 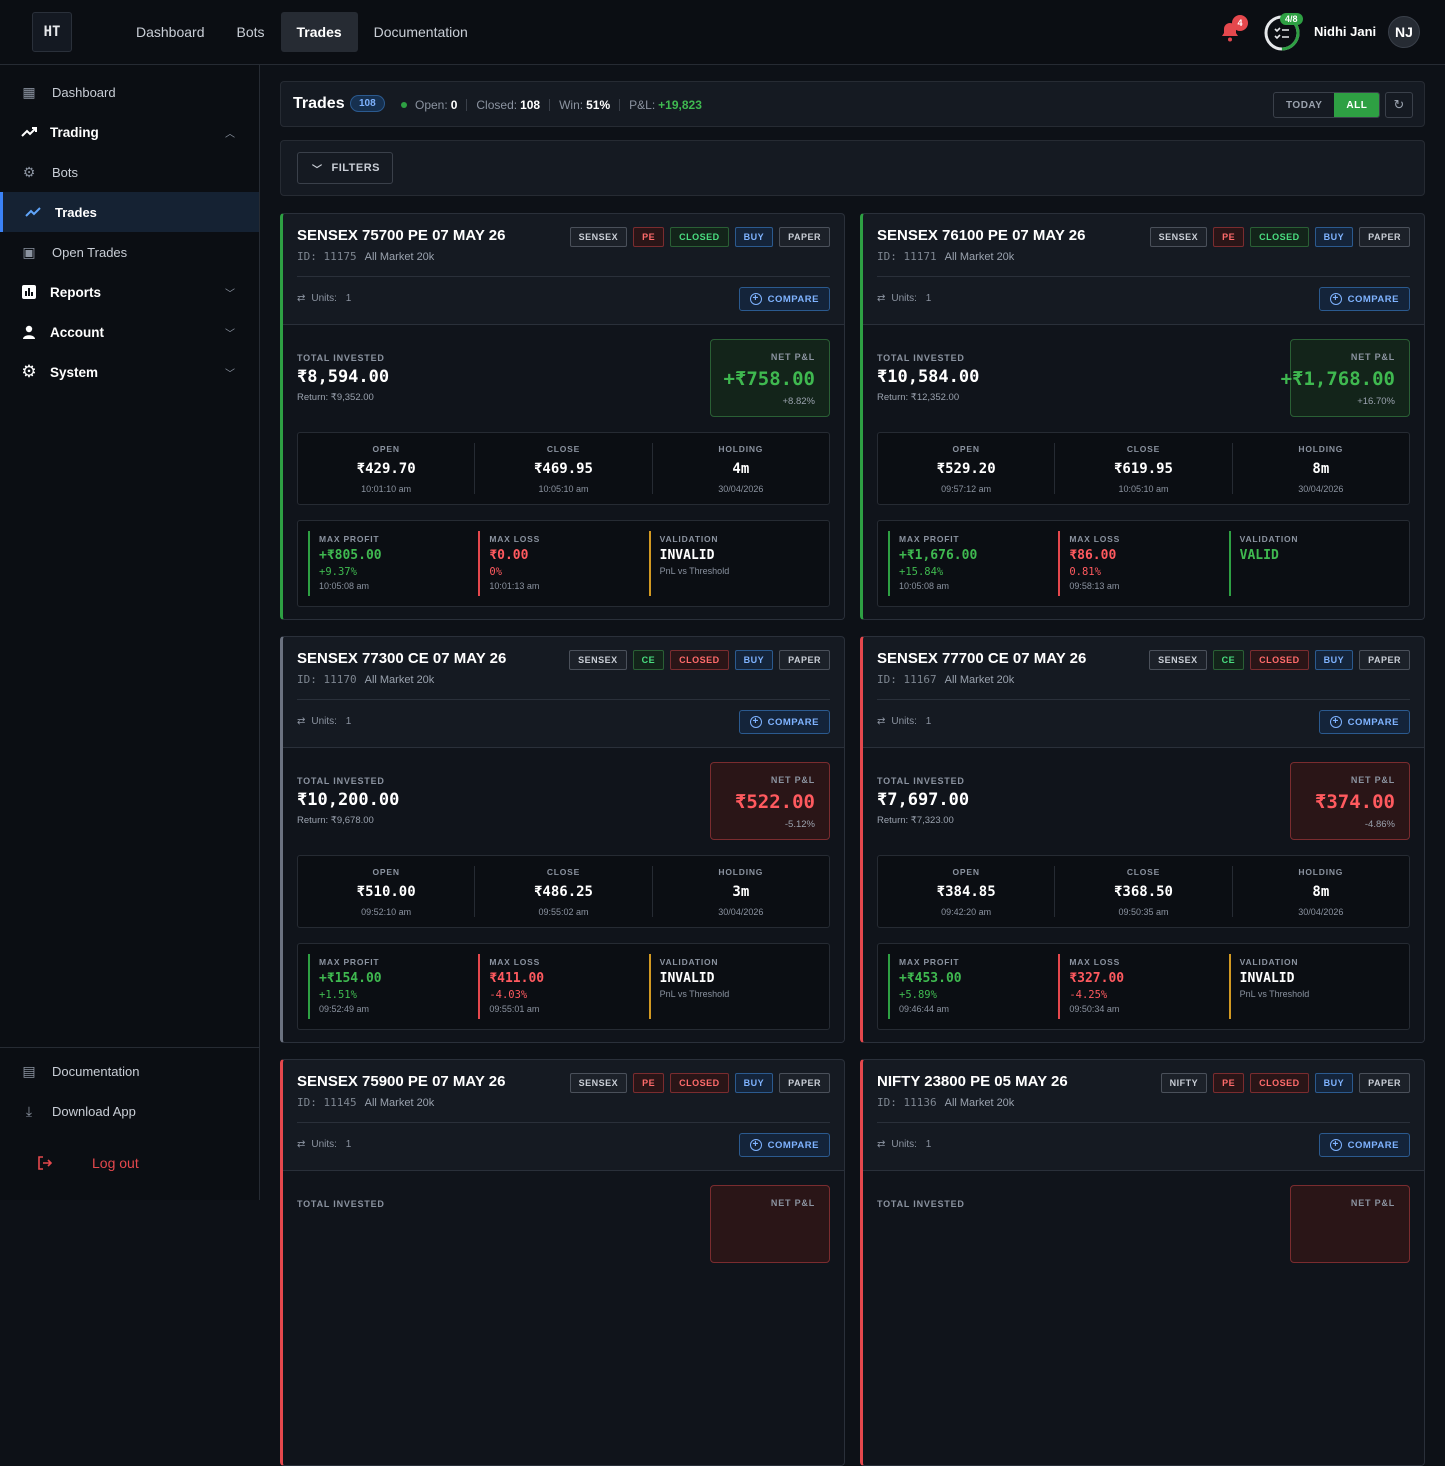 I want to click on nav-bots: Bots, so click(x=250, y=32).